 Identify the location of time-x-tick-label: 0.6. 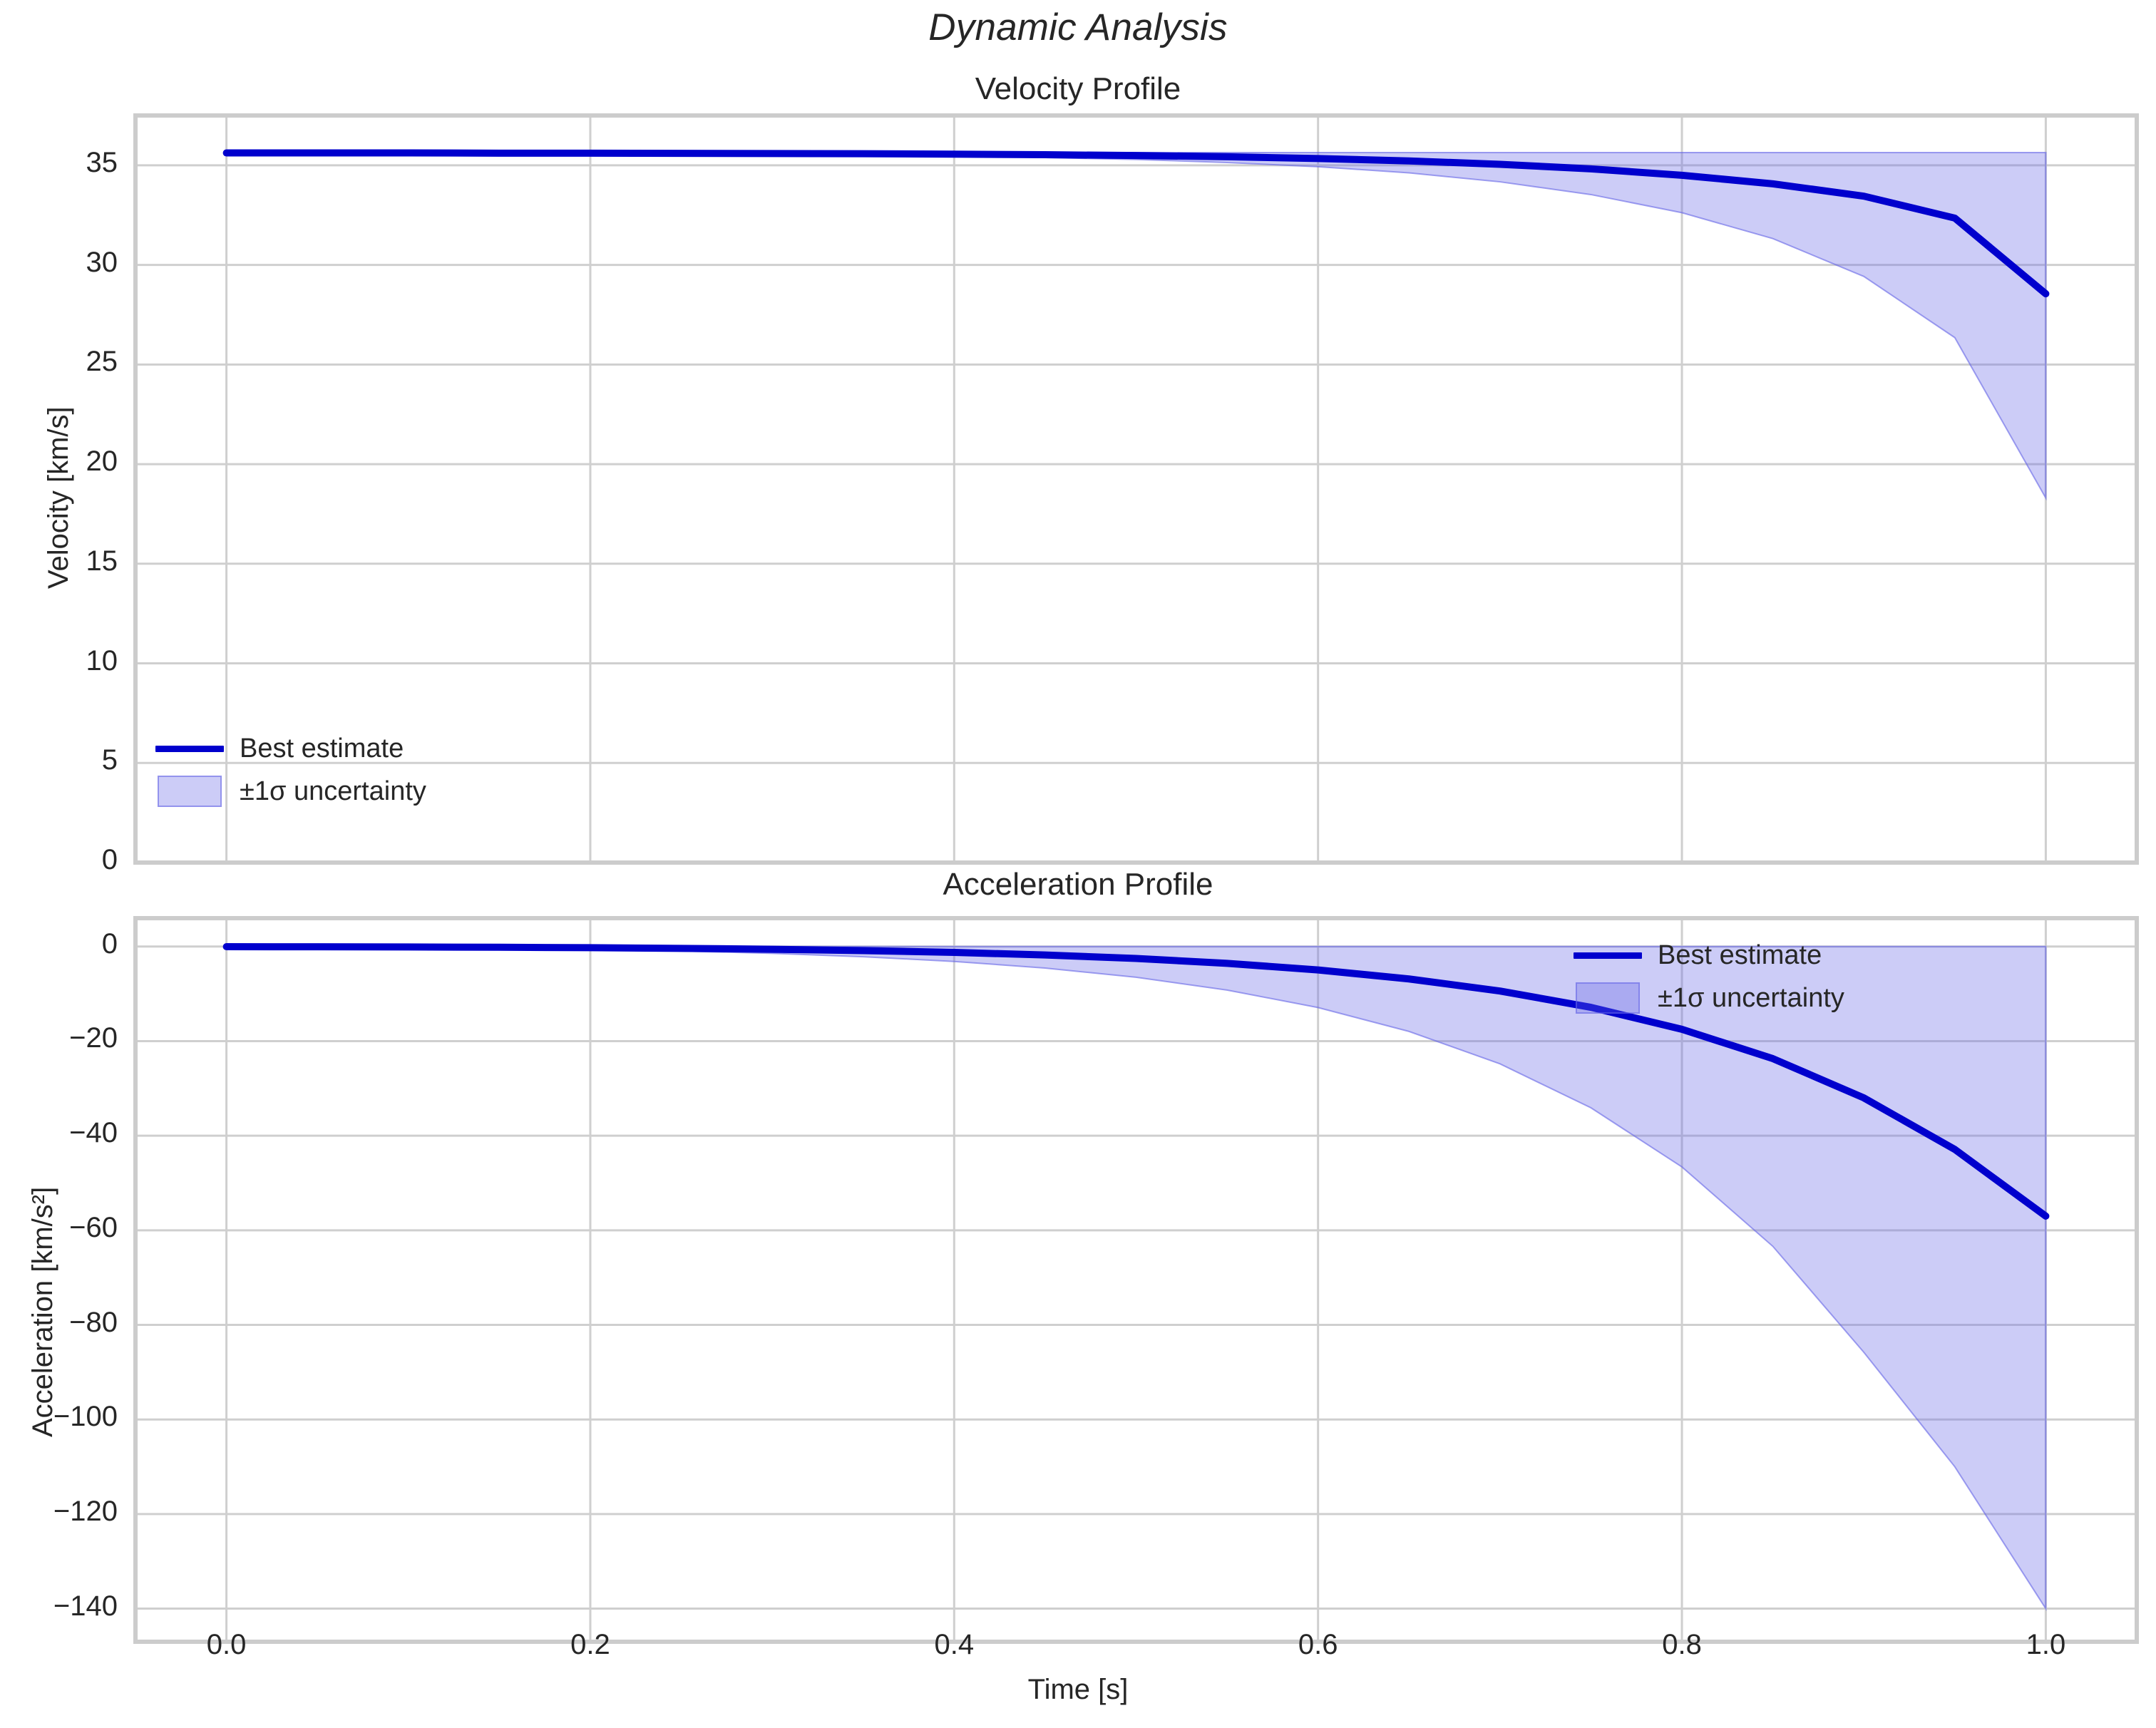
(1318, 1644).